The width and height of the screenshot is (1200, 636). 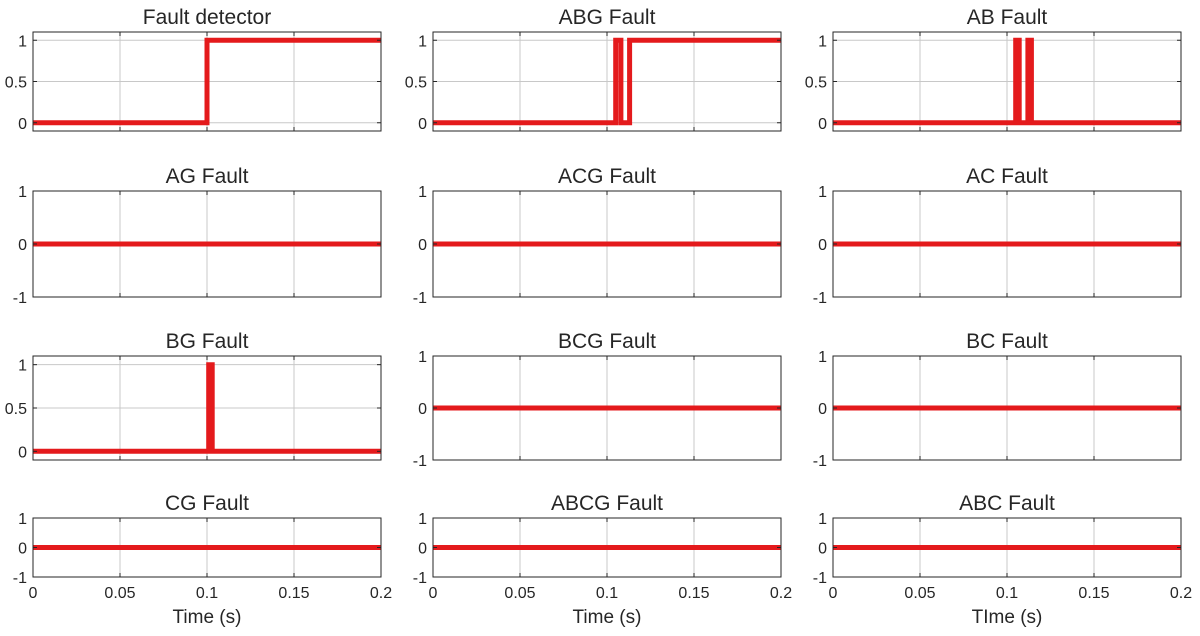 I want to click on subplot-3: -1 0 1 AG Fault, so click(x=197, y=236).